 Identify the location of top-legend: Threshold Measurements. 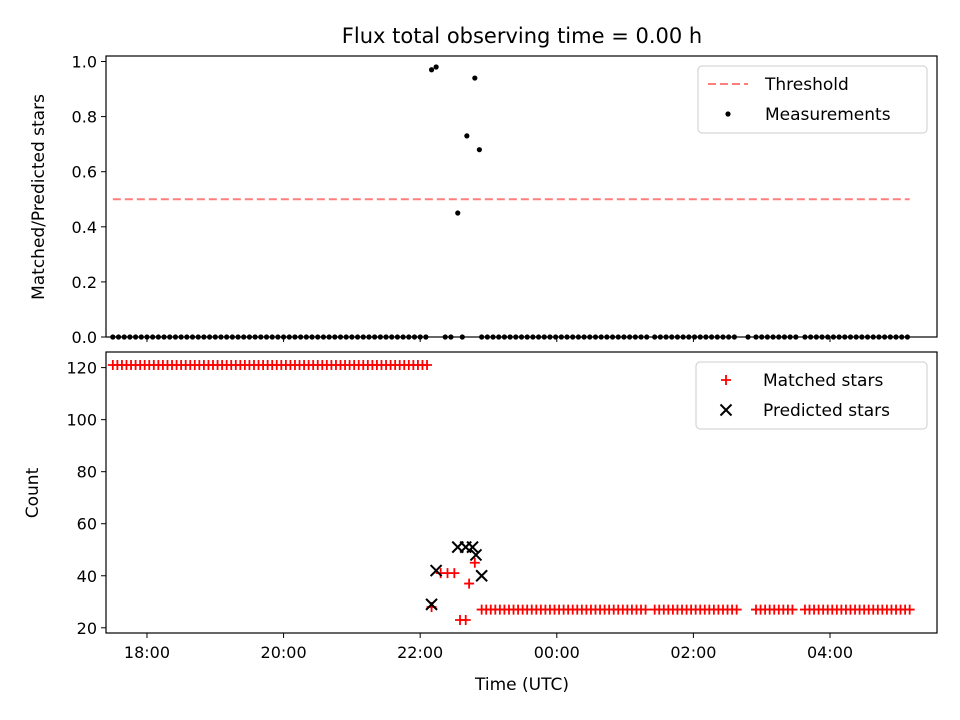
(812, 99).